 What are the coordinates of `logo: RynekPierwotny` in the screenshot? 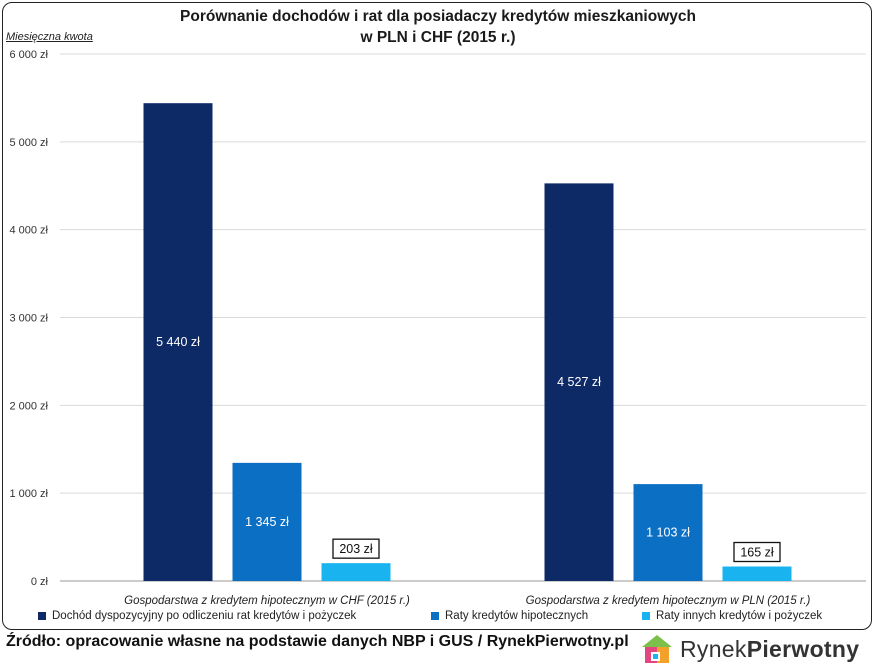 It's located at (749, 649).